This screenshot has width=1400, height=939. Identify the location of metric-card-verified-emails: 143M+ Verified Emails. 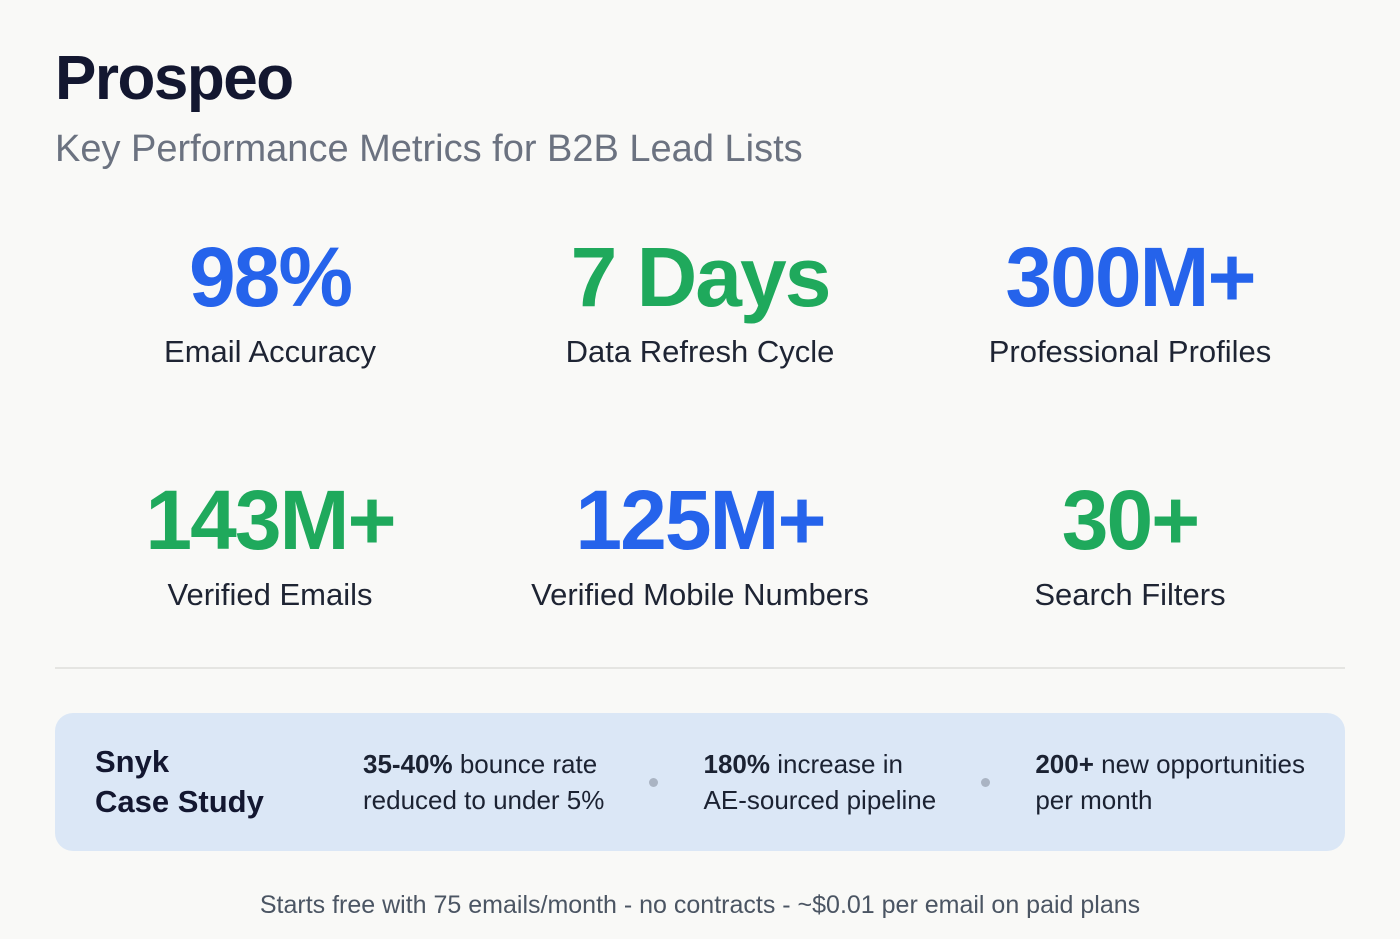
(270, 545).